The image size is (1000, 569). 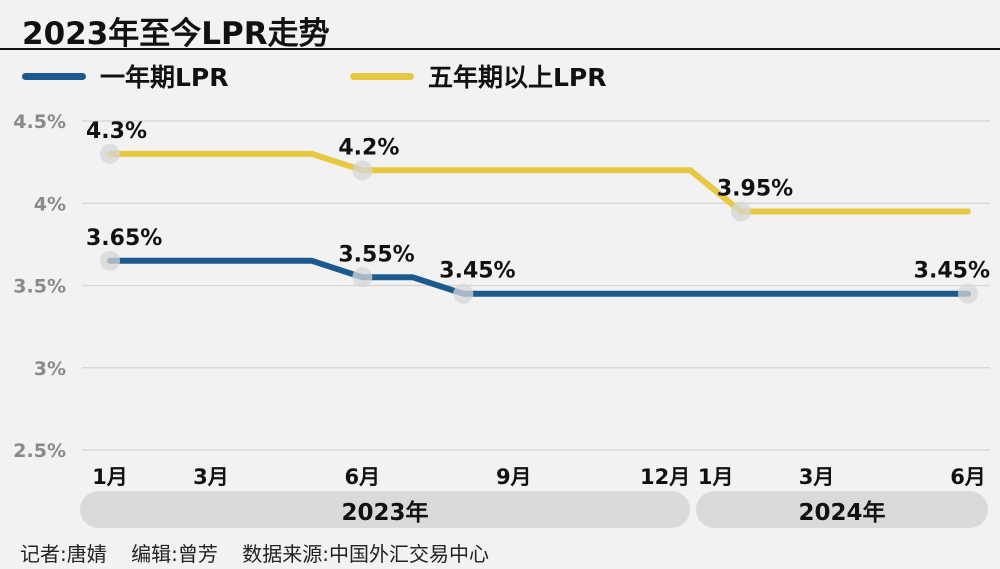 I want to click on x-tick-label: 12月, so click(x=665, y=477).